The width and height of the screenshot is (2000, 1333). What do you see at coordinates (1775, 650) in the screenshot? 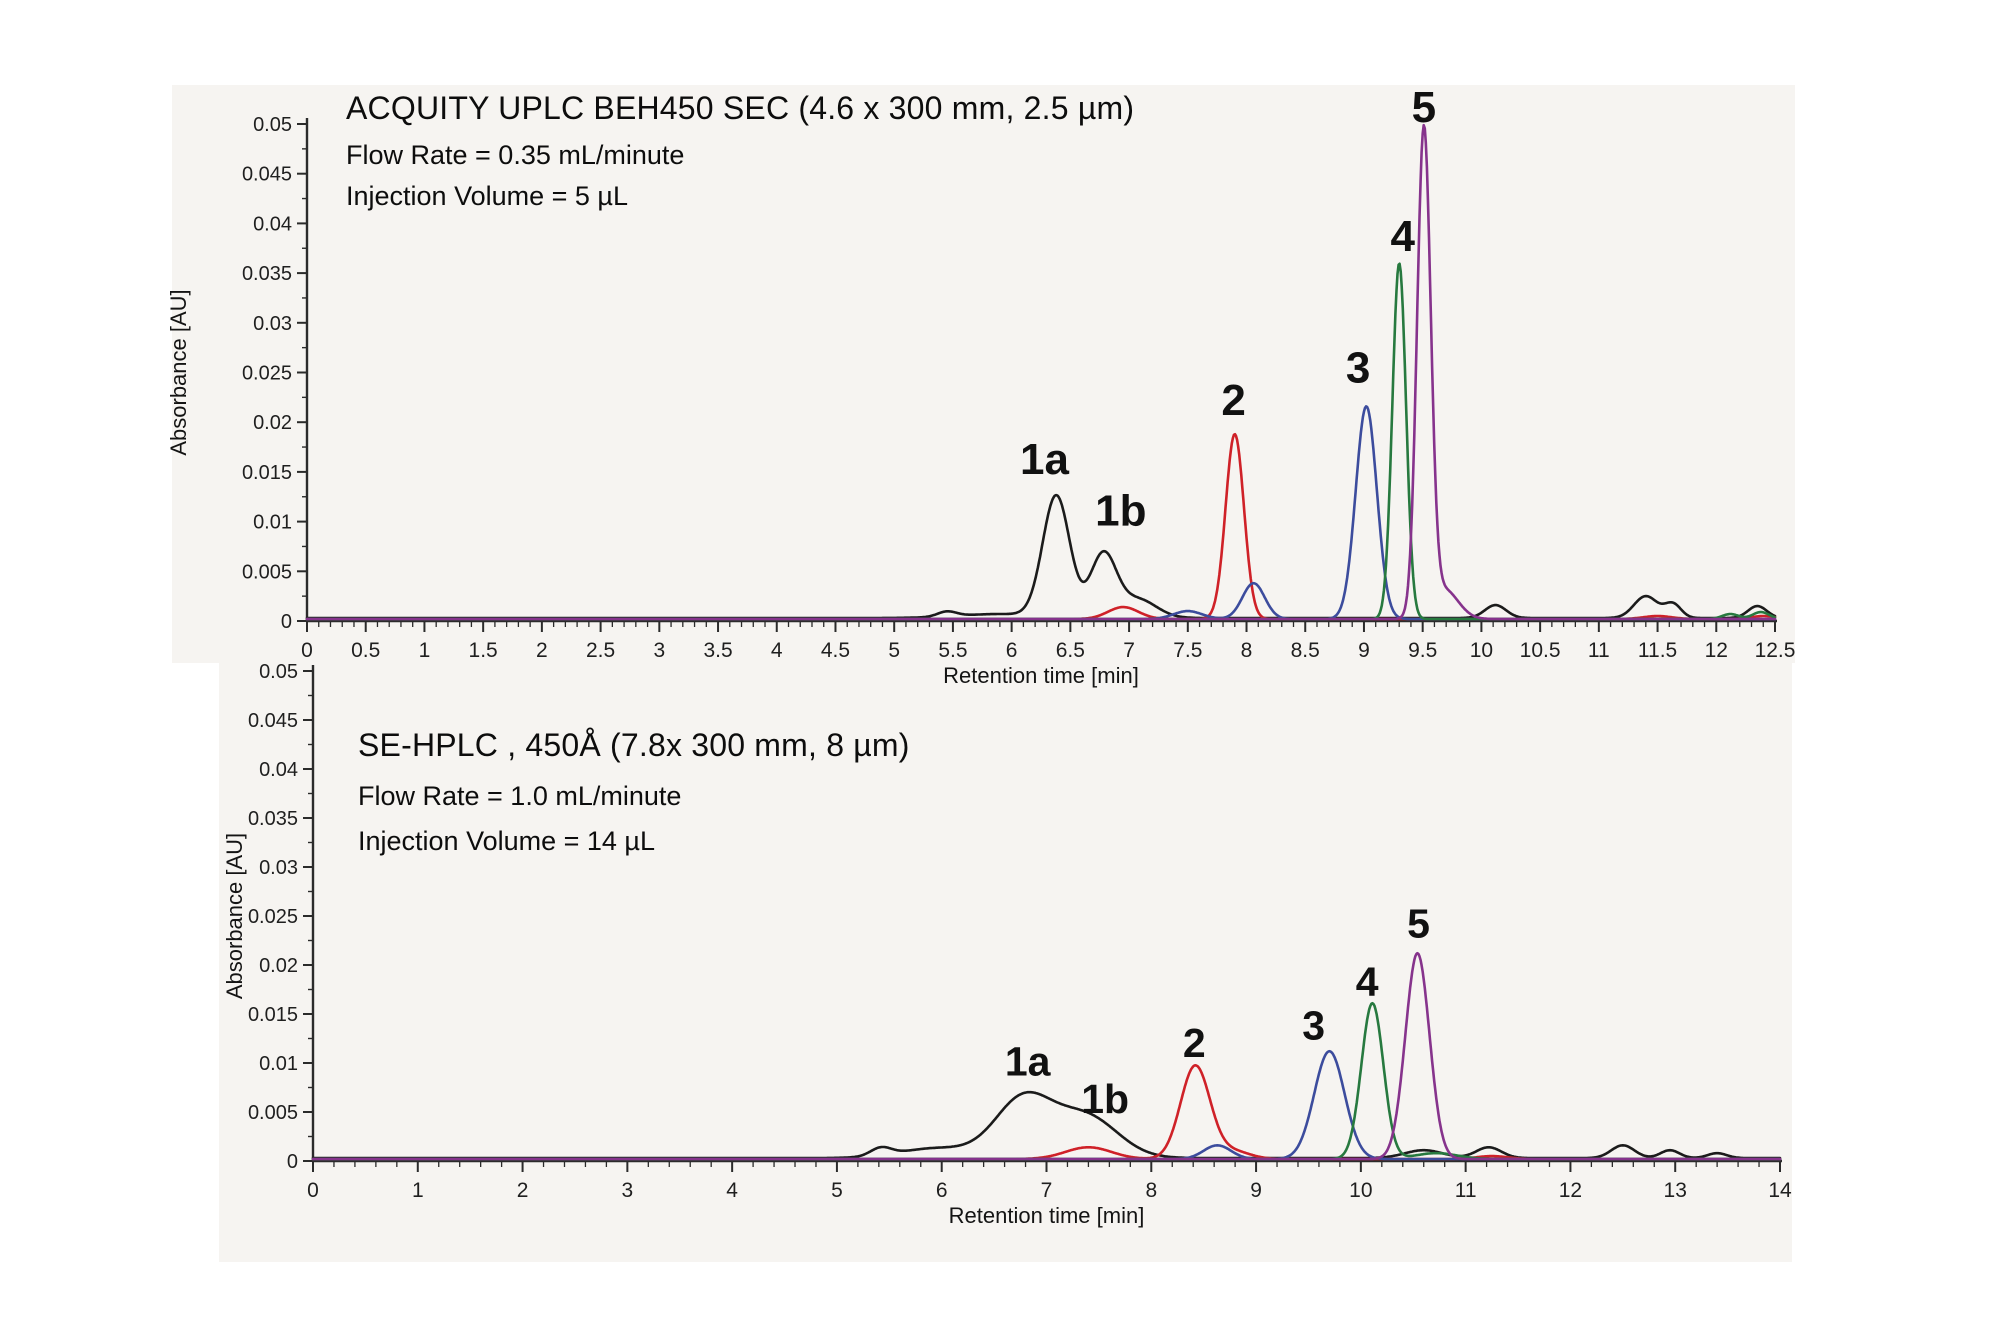
I see `x-tick-label: 12.5` at bounding box center [1775, 650].